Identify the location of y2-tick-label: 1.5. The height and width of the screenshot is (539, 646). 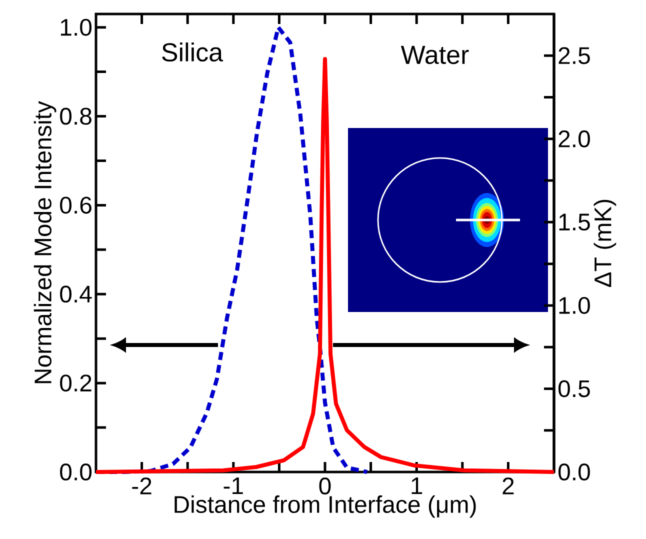
(574, 222).